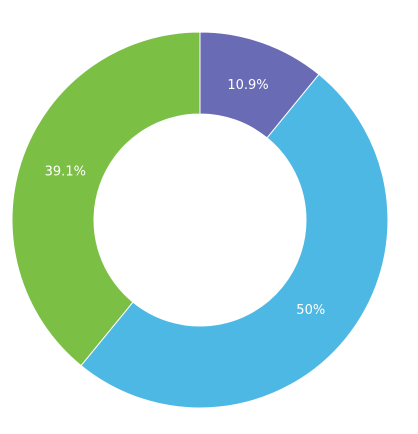 This screenshot has height=434, width=418. I want to click on value-label: 39.1%, so click(65, 171).